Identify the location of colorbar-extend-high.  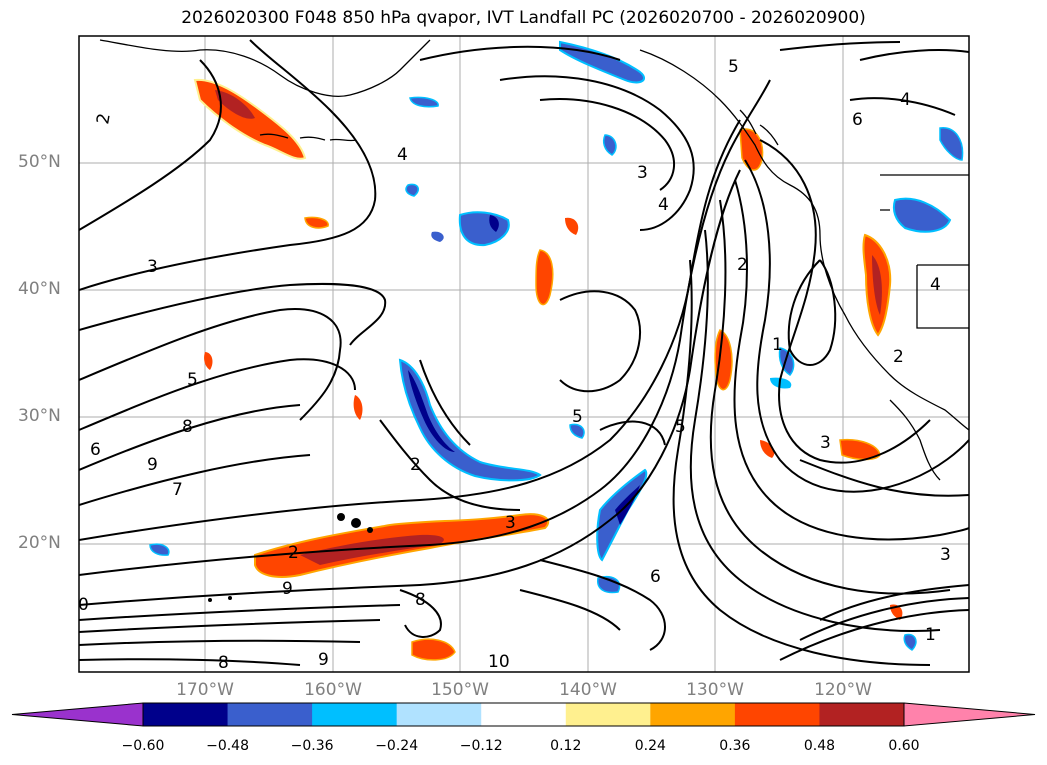
(969, 714).